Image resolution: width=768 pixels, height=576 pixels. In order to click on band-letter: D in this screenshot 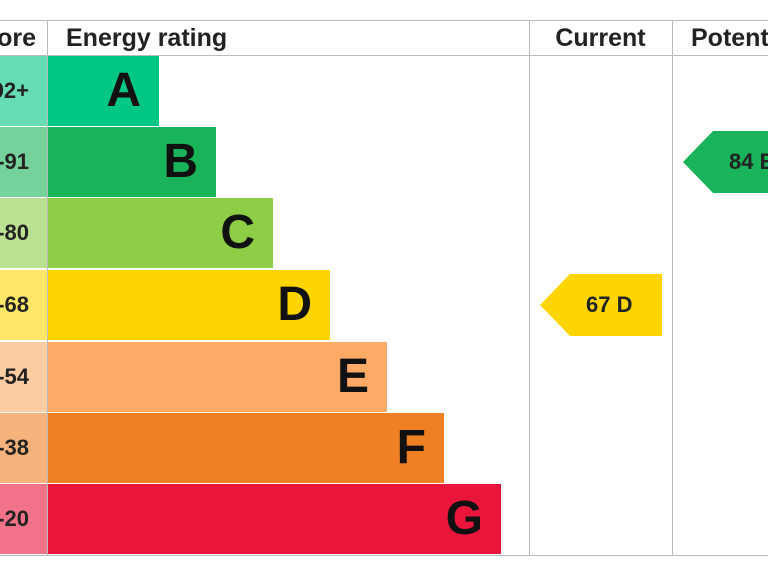, I will do `click(294, 304)`.